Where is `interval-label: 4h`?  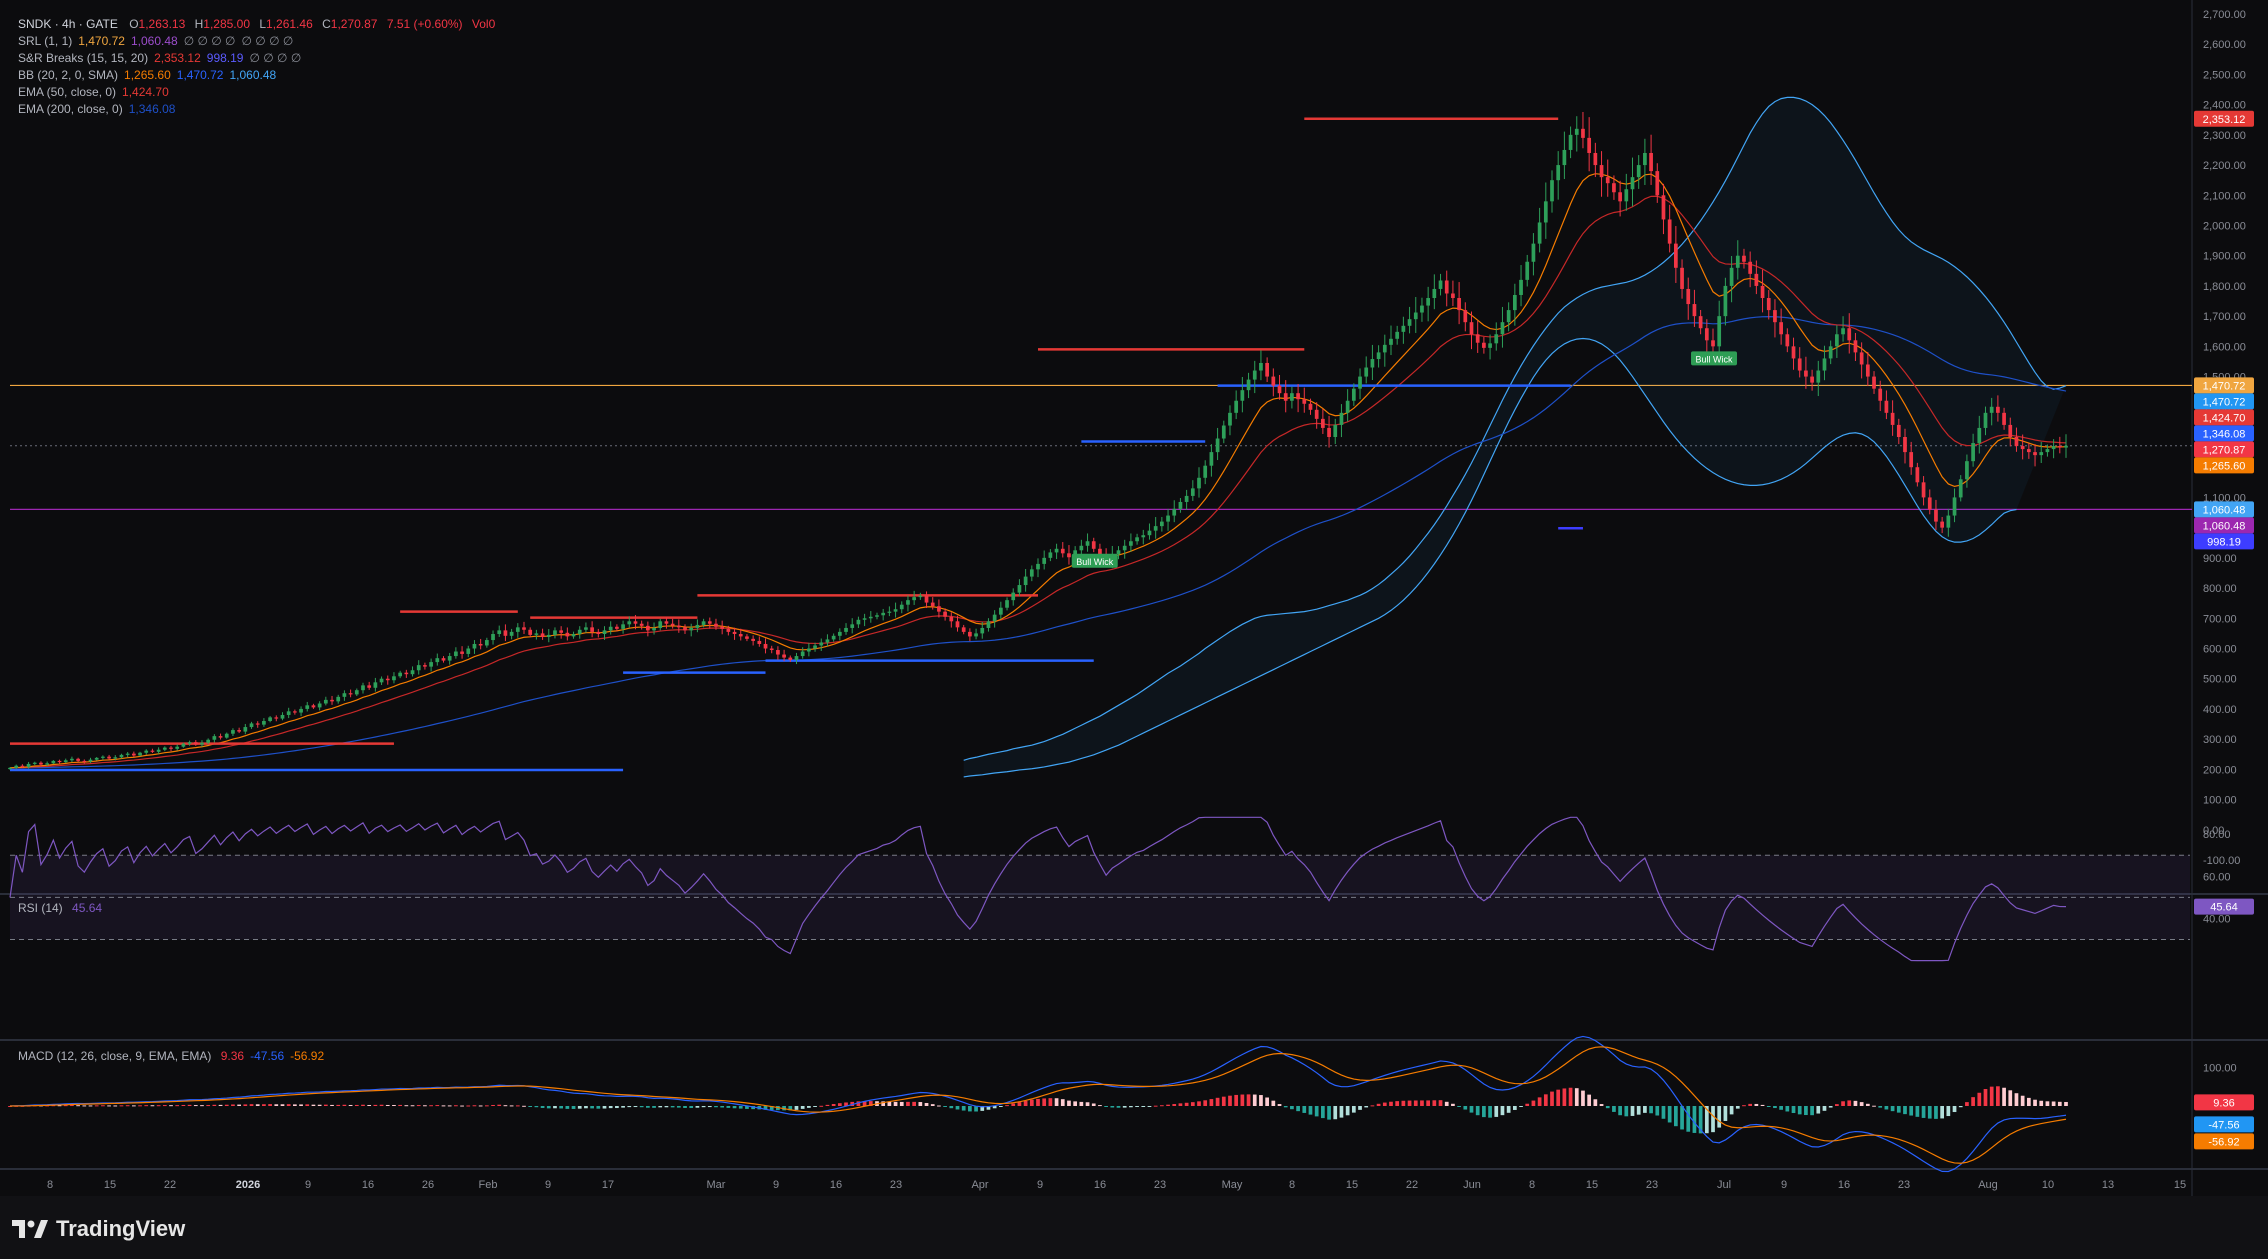 interval-label: 4h is located at coordinates (69, 24).